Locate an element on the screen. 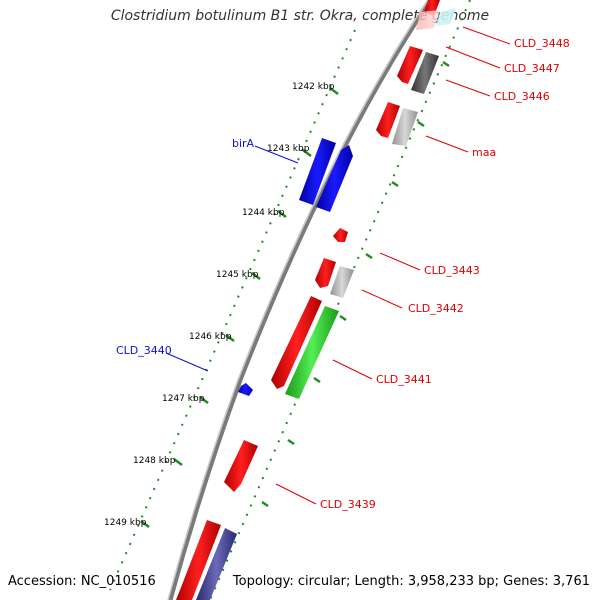  gene-cld3442-red is located at coordinates (325, 273).